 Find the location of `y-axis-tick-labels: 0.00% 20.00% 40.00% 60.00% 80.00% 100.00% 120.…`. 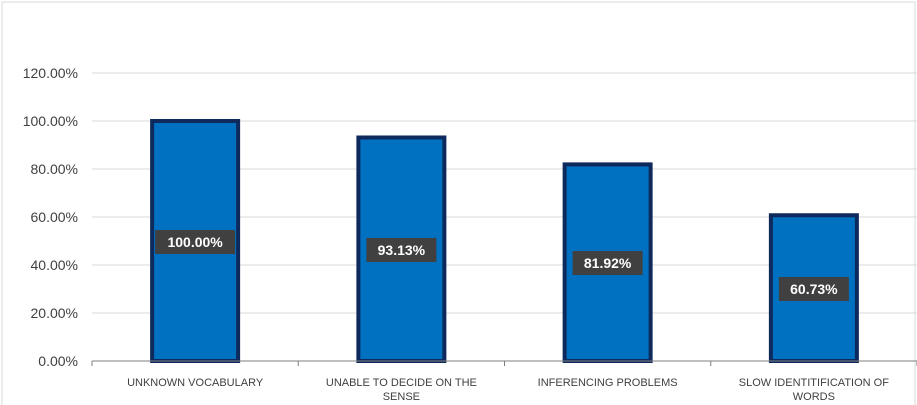

y-axis-tick-labels: 0.00% 20.00% 40.00% 60.00% 80.00% 100.00% 120.… is located at coordinates (50, 217).